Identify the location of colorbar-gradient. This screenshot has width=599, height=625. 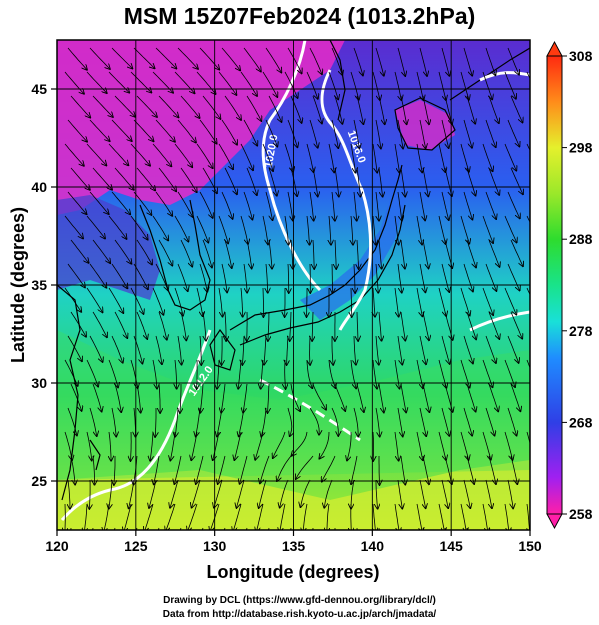
(554, 285).